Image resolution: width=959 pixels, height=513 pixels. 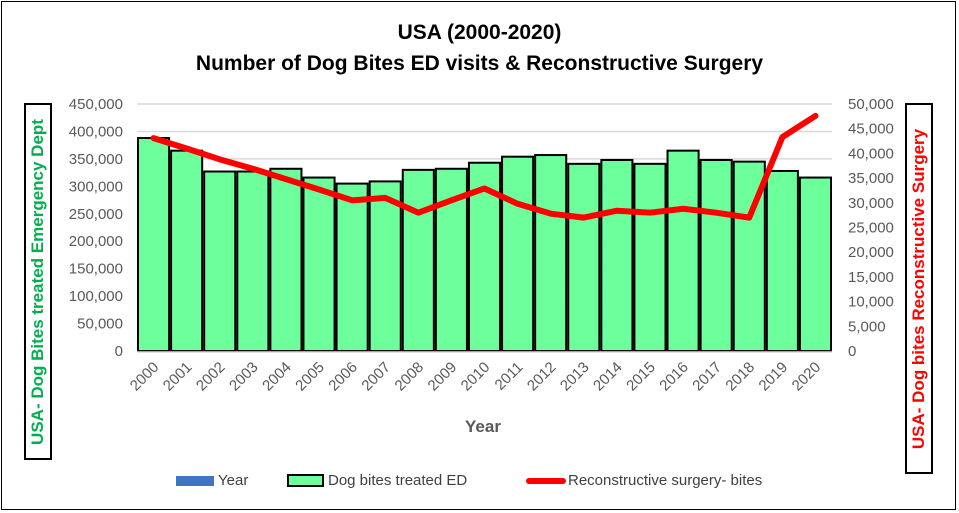 What do you see at coordinates (871, 153) in the screenshot?
I see `y2-tick-label: 40,000` at bounding box center [871, 153].